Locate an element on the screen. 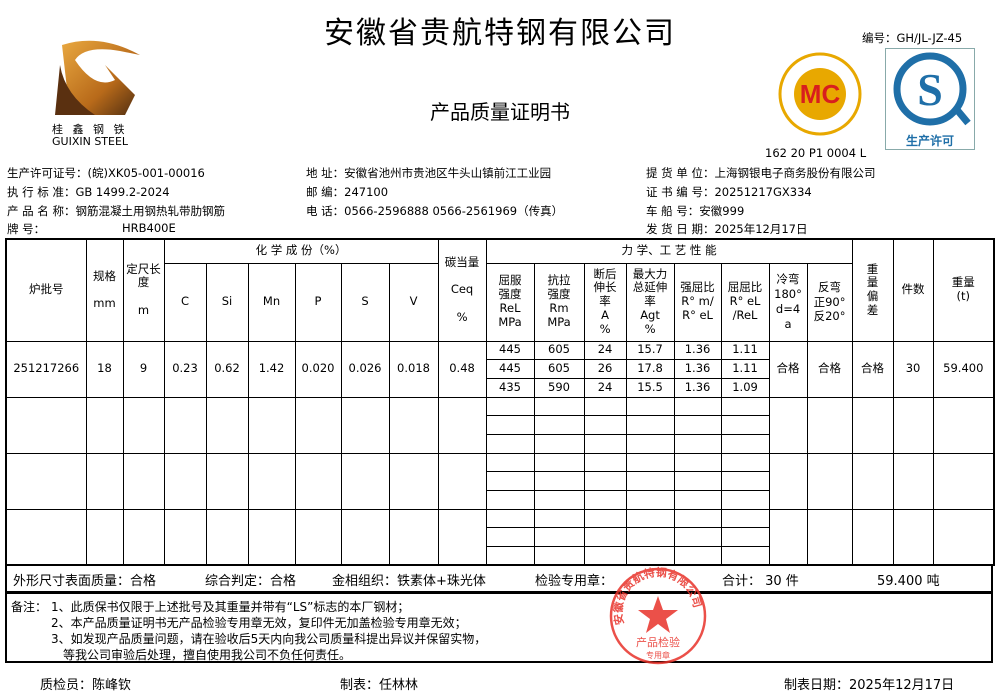 The height and width of the screenshot is (694, 1000). cell-rebend: 合格 is located at coordinates (829, 369).